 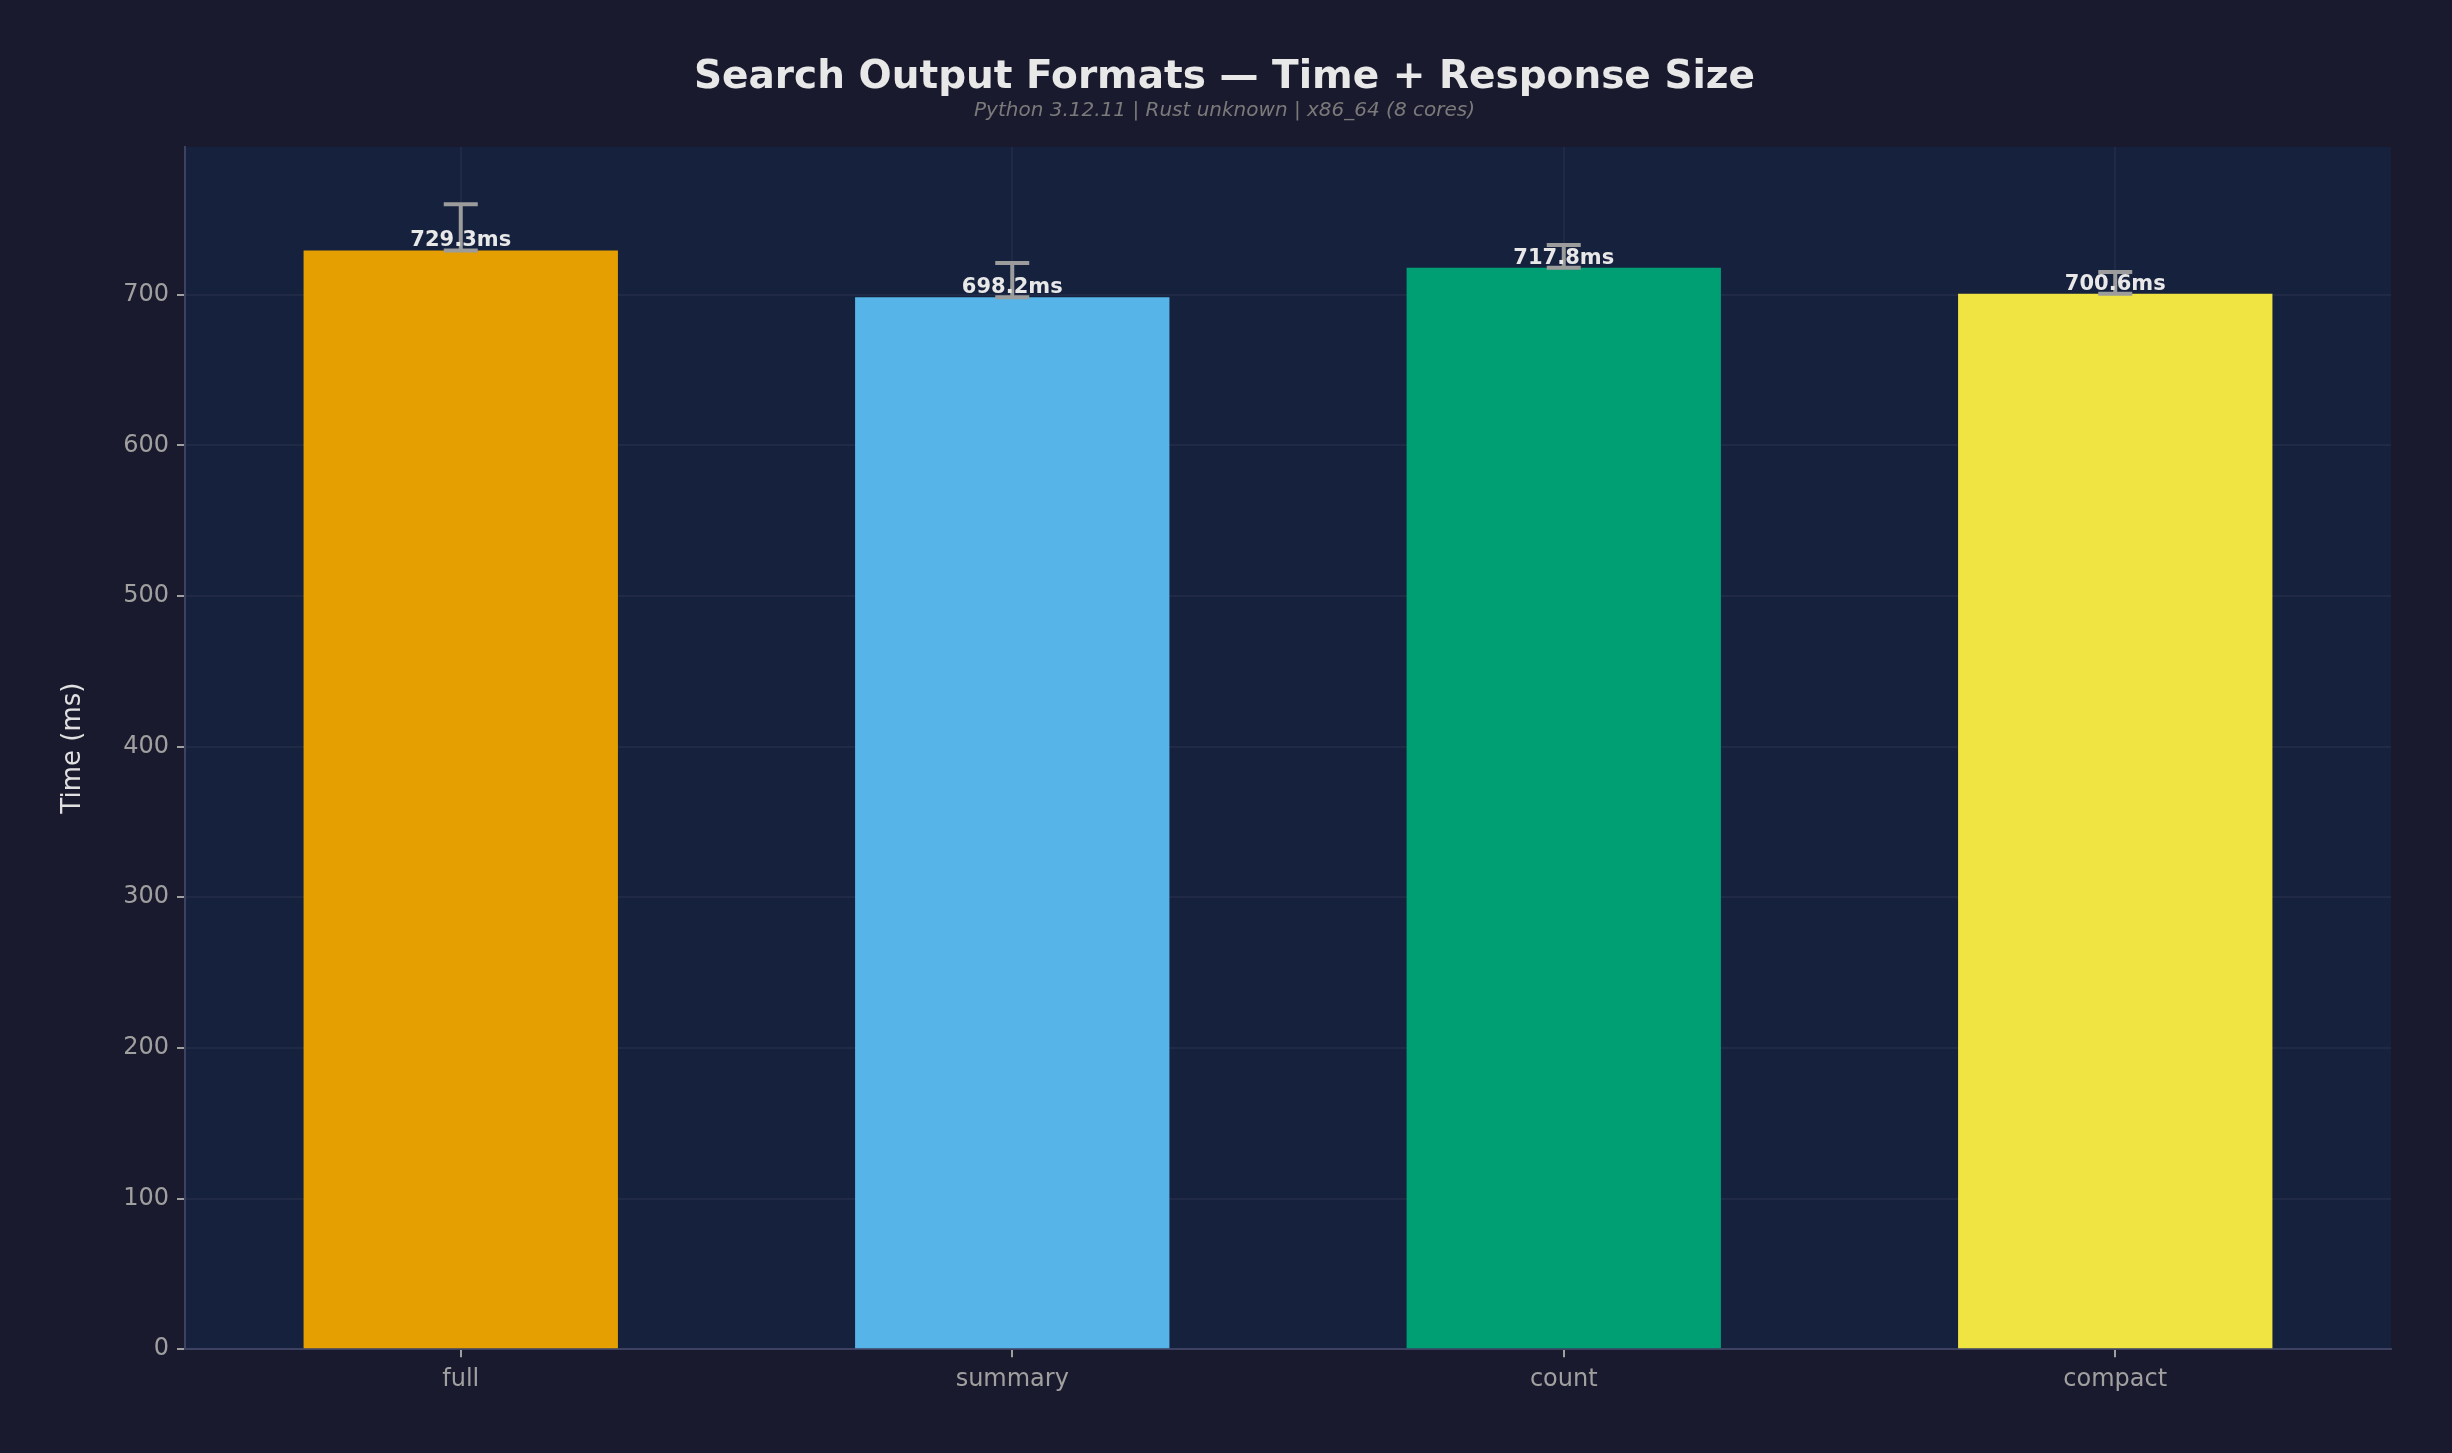 I want to click on y-tick-label: 700, so click(x=146, y=292).